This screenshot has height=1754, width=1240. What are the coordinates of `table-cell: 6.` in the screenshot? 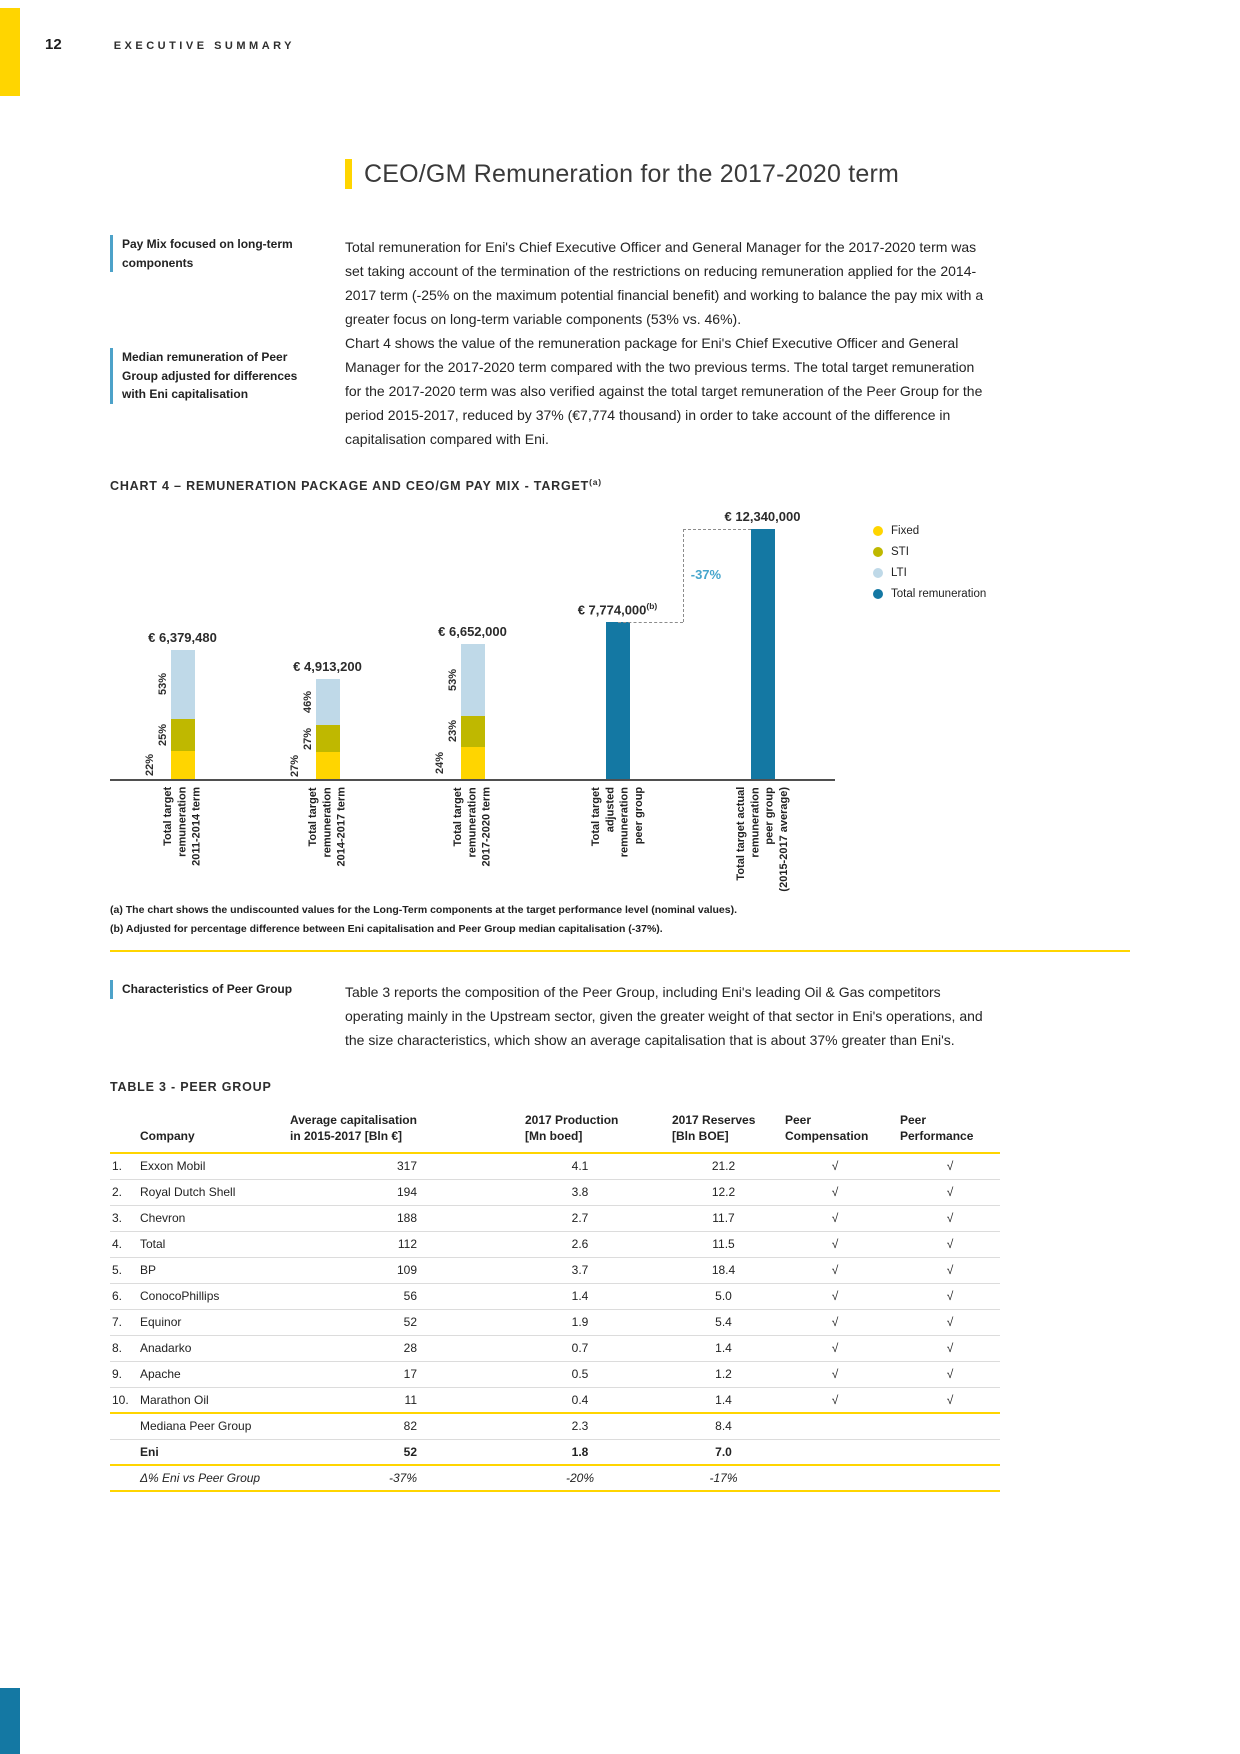 It's located at (117, 1296).